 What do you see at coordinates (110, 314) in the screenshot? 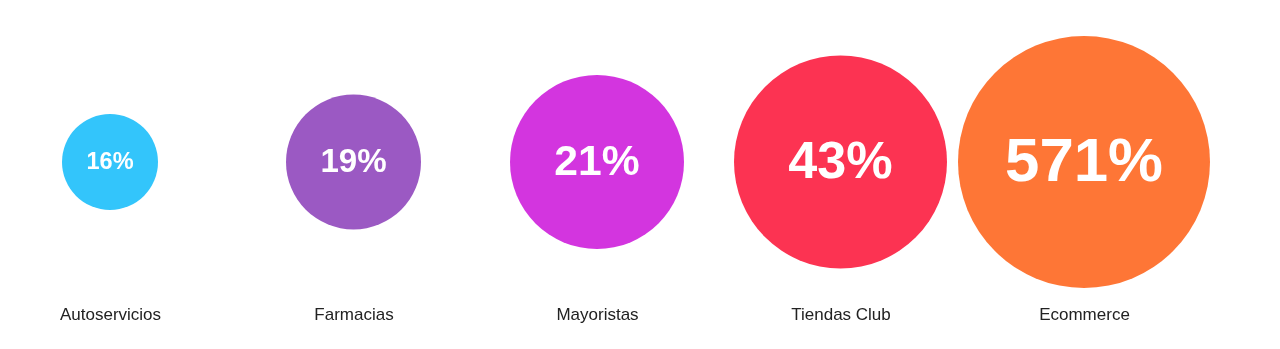
I see `category-label: Autoservicios` at bounding box center [110, 314].